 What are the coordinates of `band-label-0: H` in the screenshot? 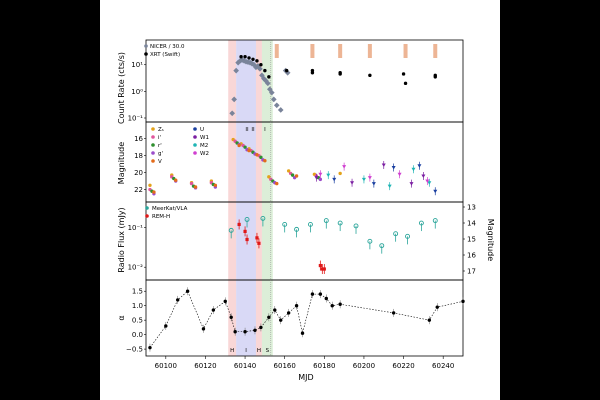 It's located at (232, 351).